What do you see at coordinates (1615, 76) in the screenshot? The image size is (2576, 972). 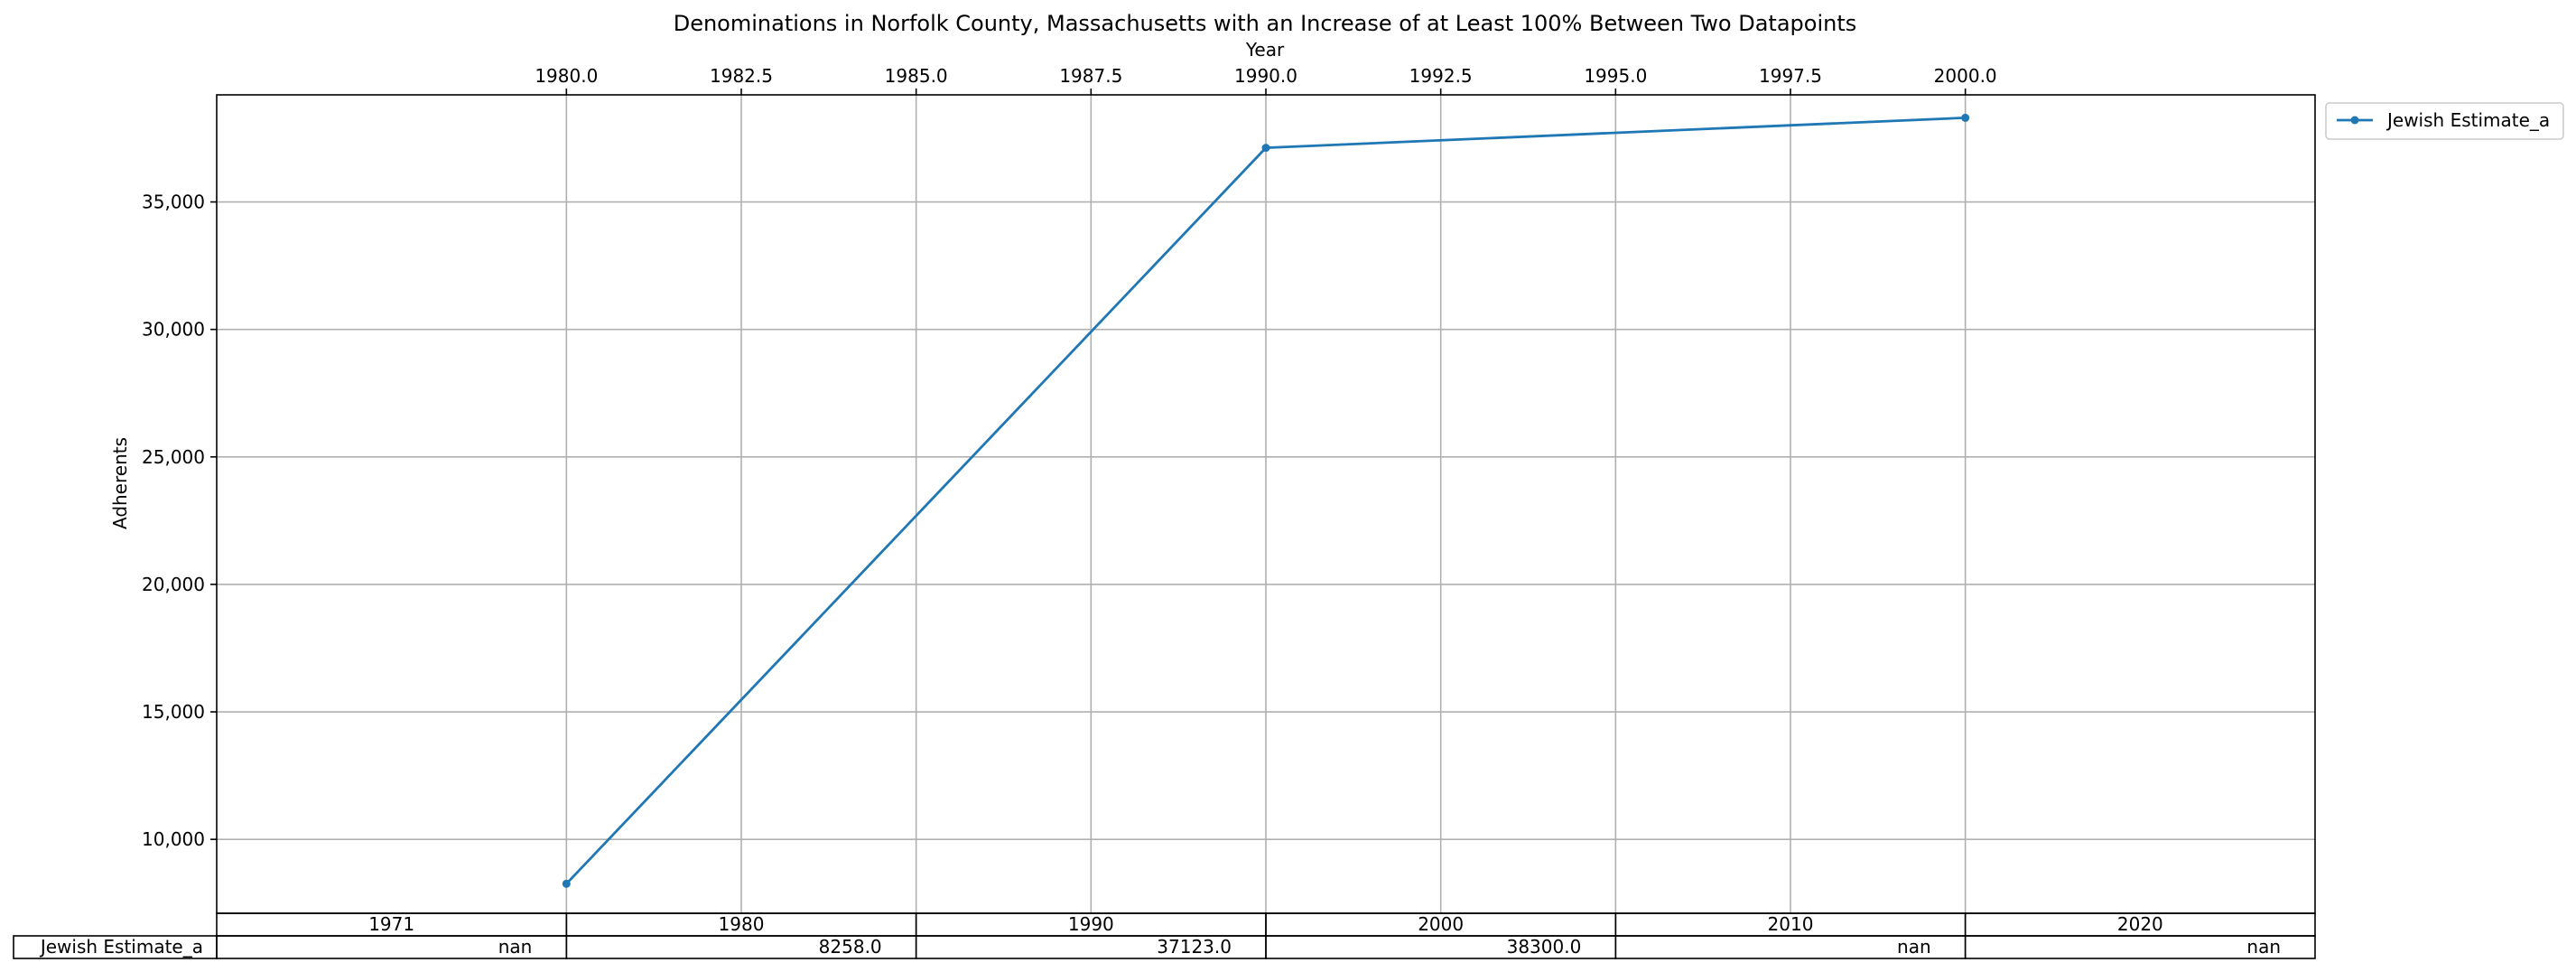 I see `x-tick-label: 1995.0` at bounding box center [1615, 76].